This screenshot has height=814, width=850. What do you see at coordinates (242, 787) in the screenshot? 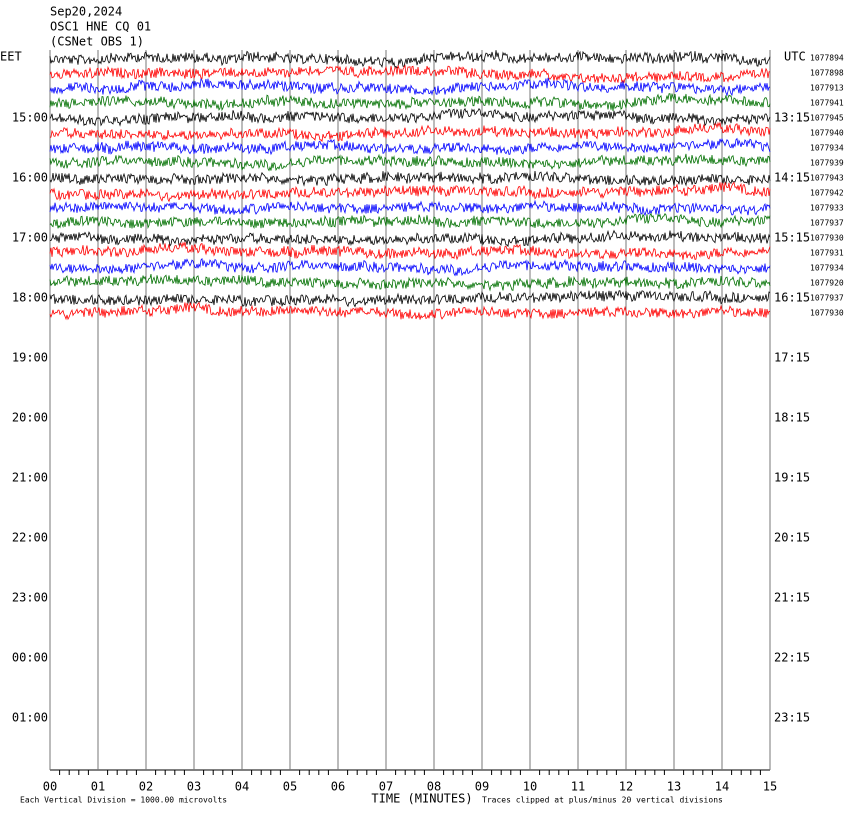
I see `x-tick-label: 04` at bounding box center [242, 787].